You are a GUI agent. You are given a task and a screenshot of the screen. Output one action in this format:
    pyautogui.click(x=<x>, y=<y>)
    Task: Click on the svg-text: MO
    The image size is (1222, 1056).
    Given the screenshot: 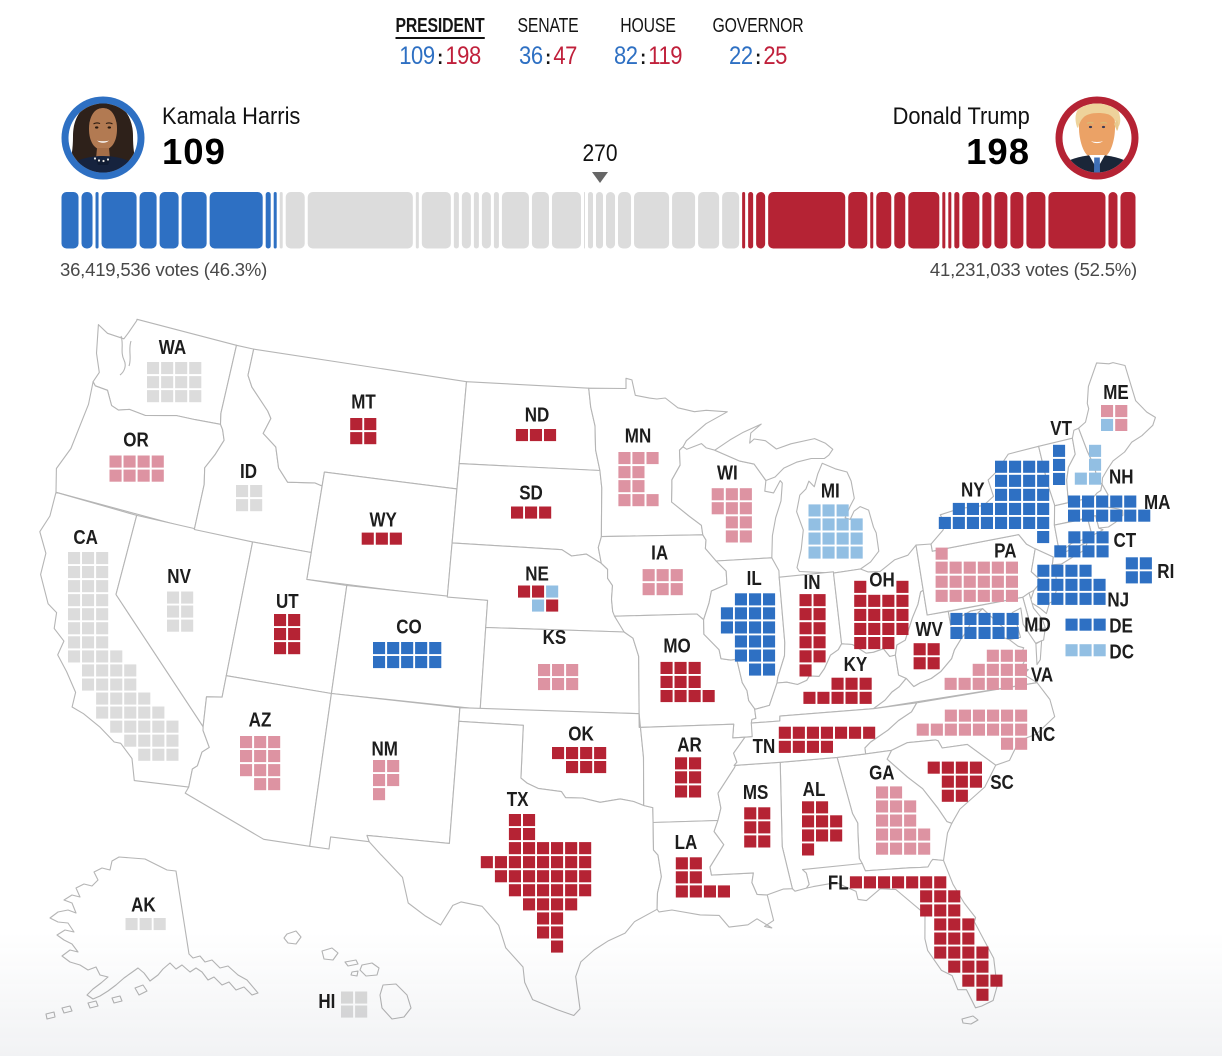 What is the action you would take?
    pyautogui.click(x=676, y=645)
    